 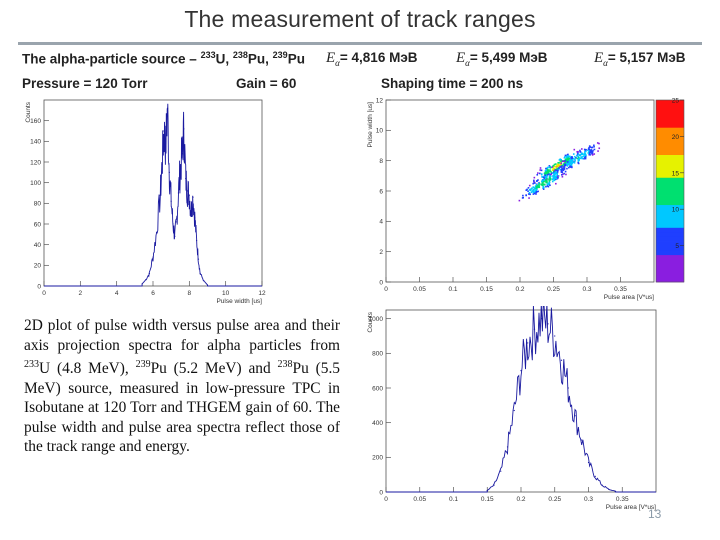 I want to click on map-ytick-label-4: 8, so click(x=381, y=161).